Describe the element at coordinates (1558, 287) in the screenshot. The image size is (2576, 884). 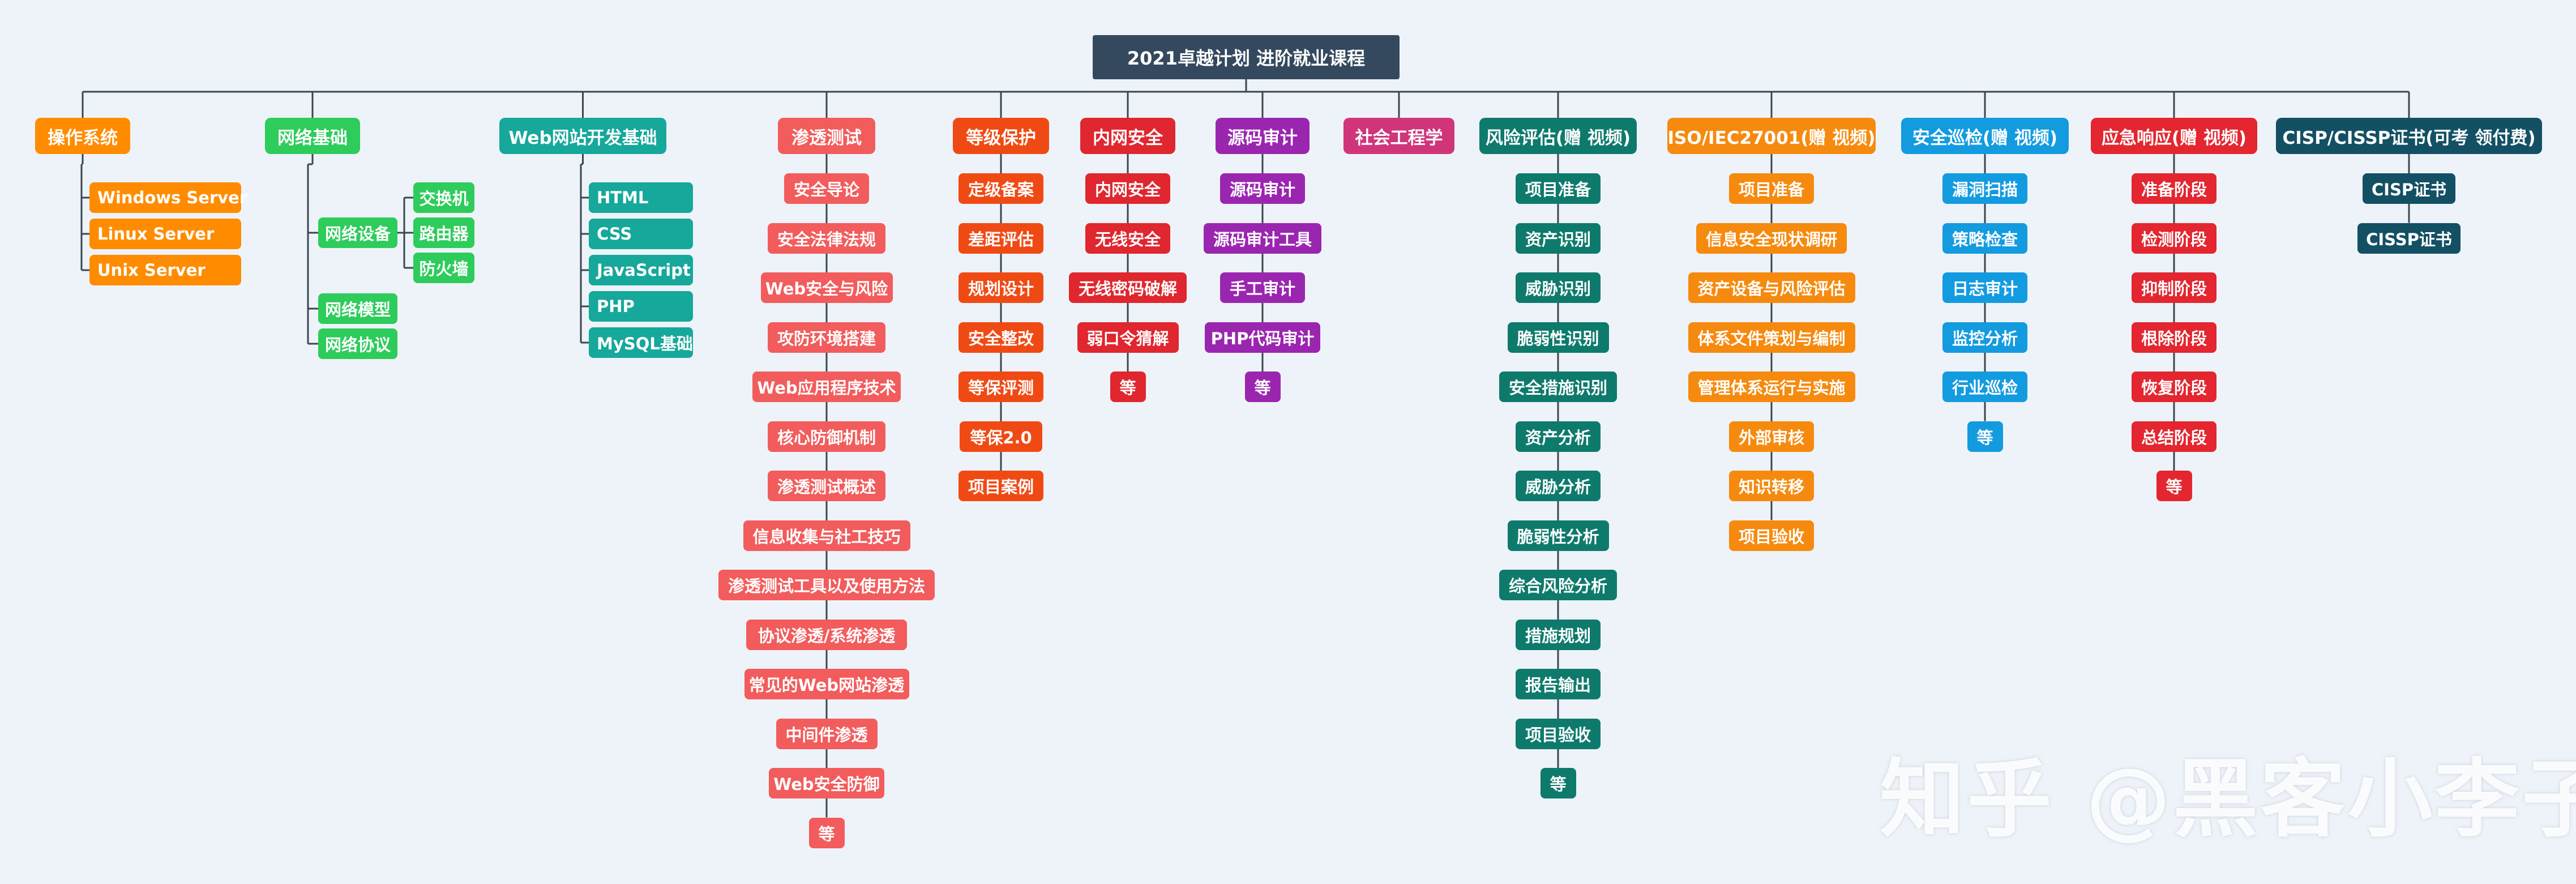
I see `risk-item: 威胁识别` at that location.